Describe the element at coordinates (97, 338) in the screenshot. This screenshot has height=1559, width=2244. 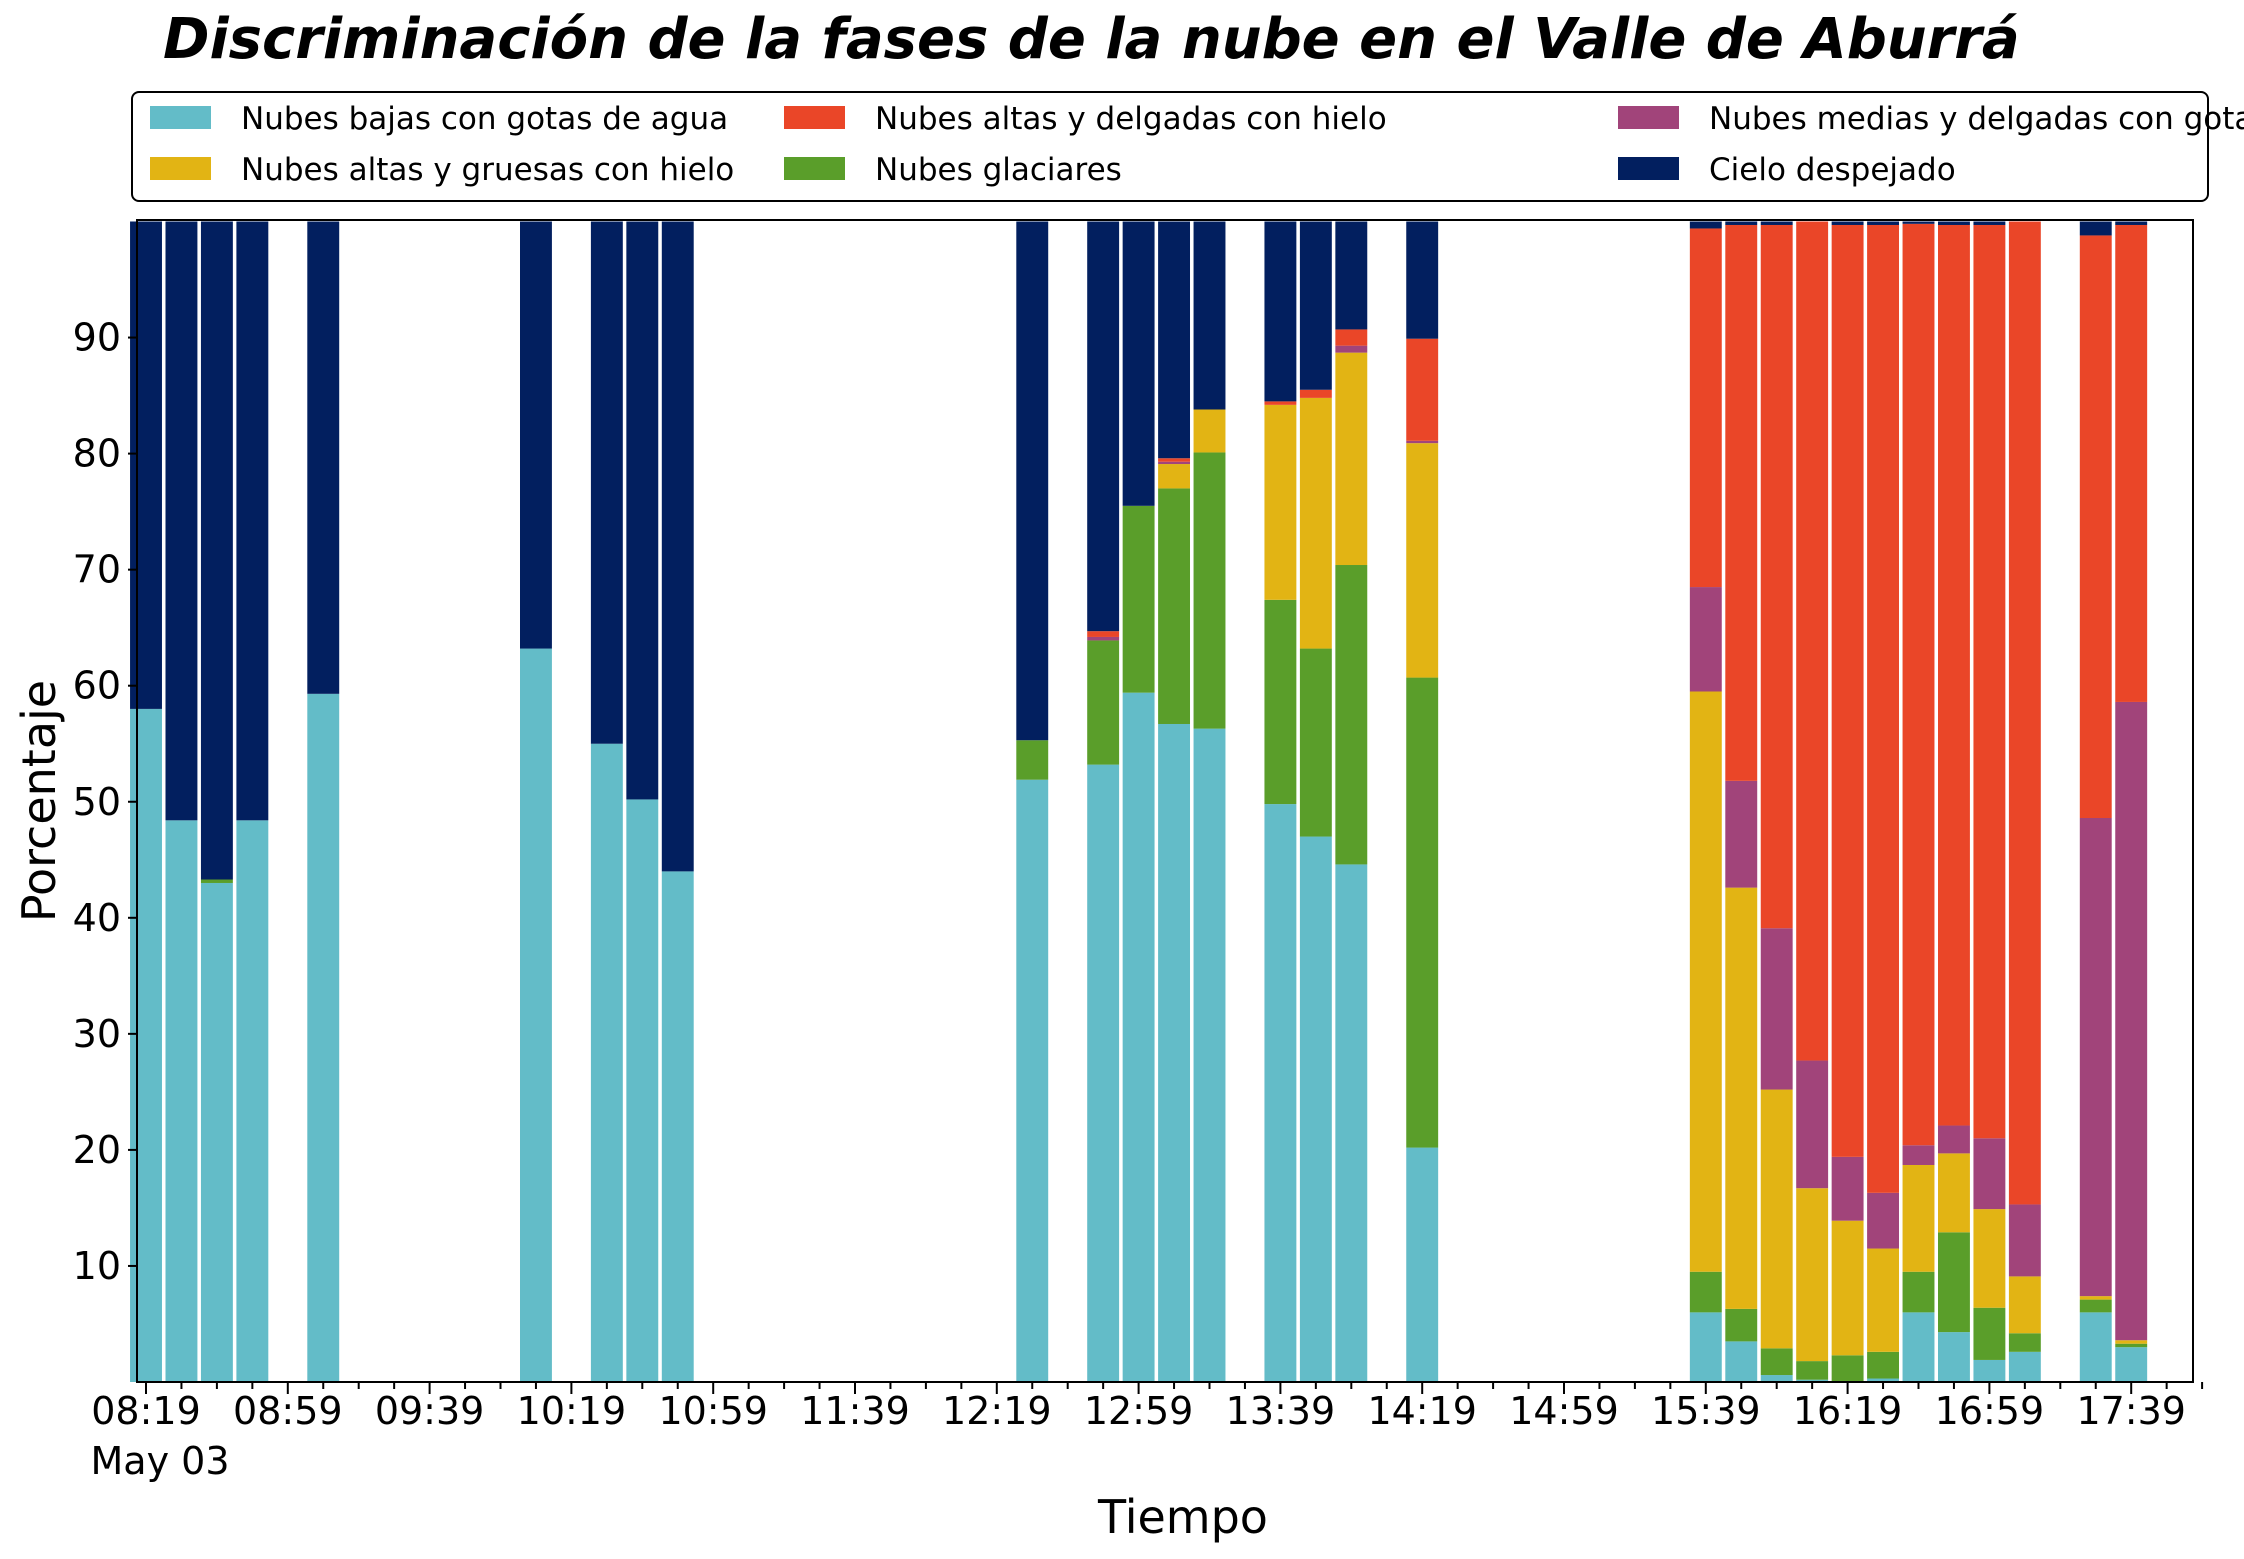
I see `y-tick-label: 90` at that location.